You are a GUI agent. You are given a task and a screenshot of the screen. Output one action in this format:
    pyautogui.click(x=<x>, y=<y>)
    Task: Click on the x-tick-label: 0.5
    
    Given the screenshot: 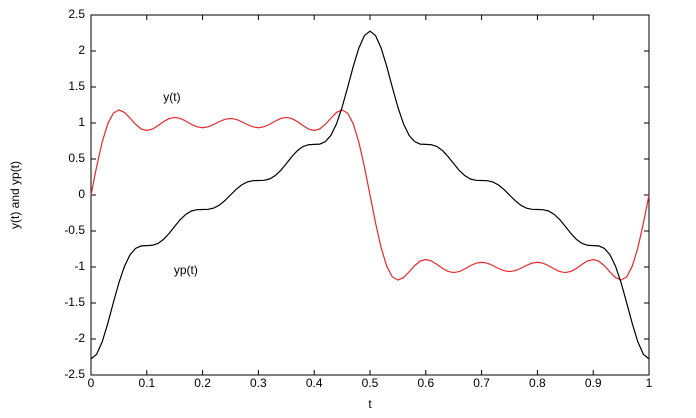 What is the action you would take?
    pyautogui.click(x=370, y=383)
    